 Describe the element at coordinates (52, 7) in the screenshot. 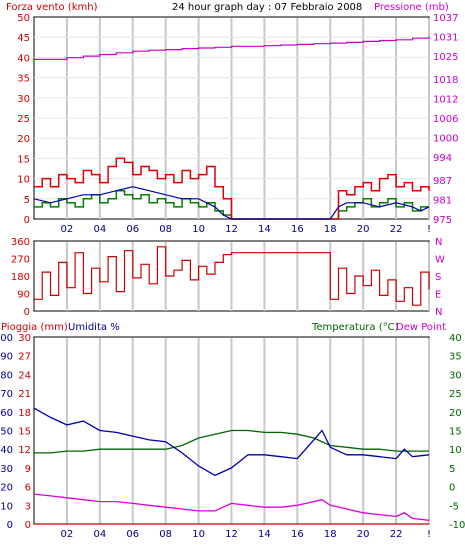

I see `wind-axis-title: Forza vento (kmh)` at that location.